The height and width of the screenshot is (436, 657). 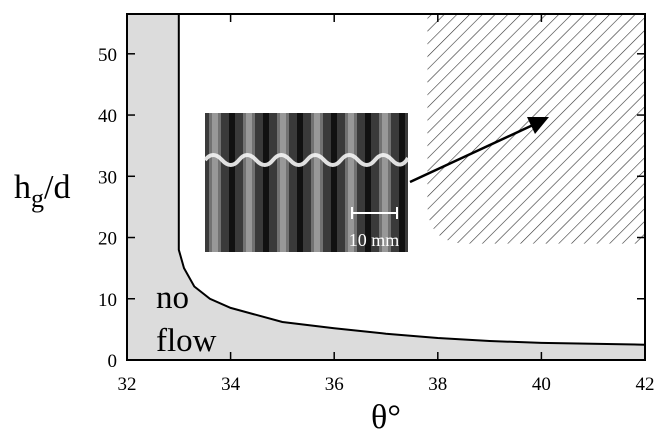 I want to click on x-tick-label: 34, so click(x=231, y=384).